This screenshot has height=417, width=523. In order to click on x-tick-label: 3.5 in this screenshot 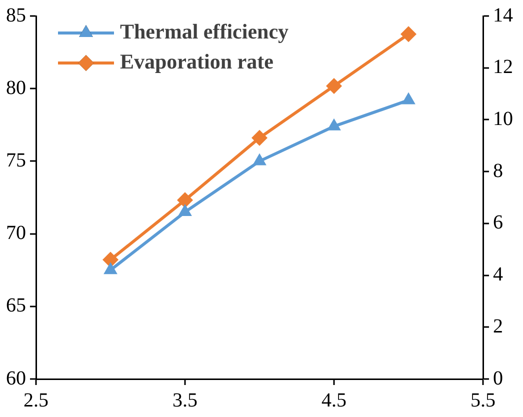, I will do `click(185, 400)`.